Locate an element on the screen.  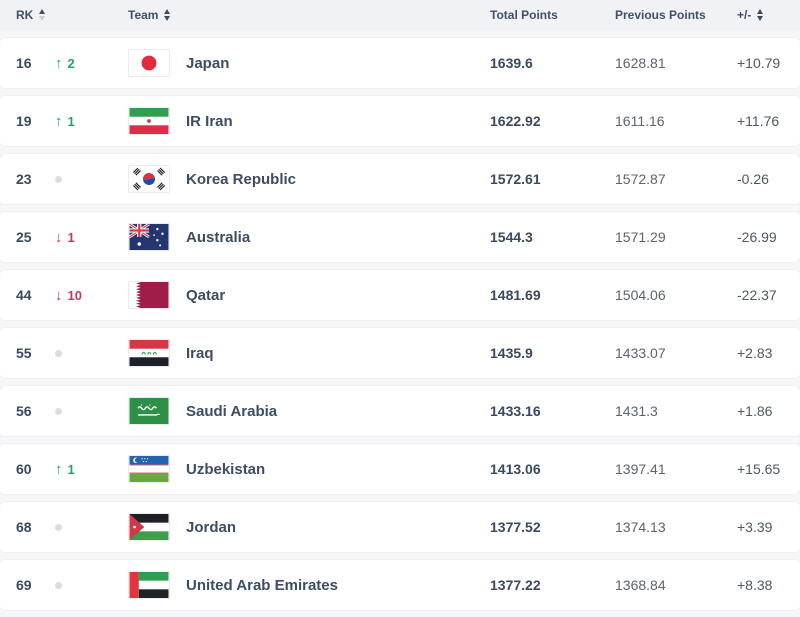
united-arab-emirates-flag-icon is located at coordinates (149, 585).